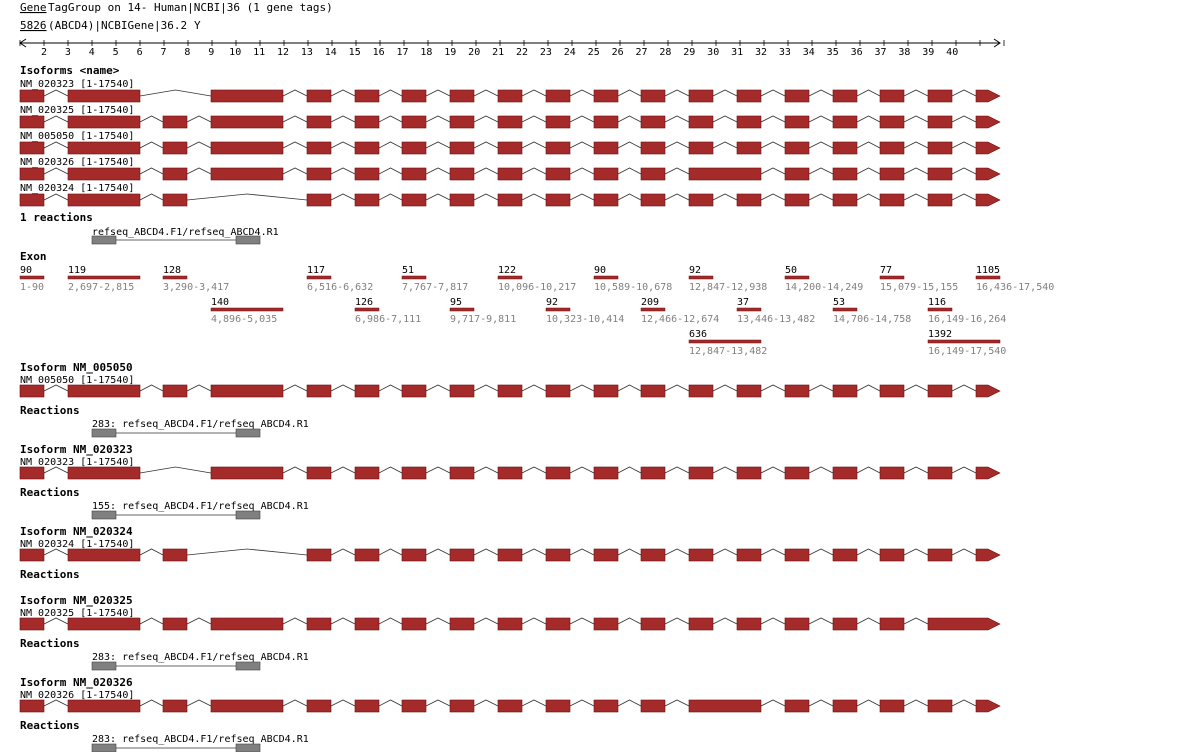  I want to click on gene-id-link: 5826, so click(33, 25).